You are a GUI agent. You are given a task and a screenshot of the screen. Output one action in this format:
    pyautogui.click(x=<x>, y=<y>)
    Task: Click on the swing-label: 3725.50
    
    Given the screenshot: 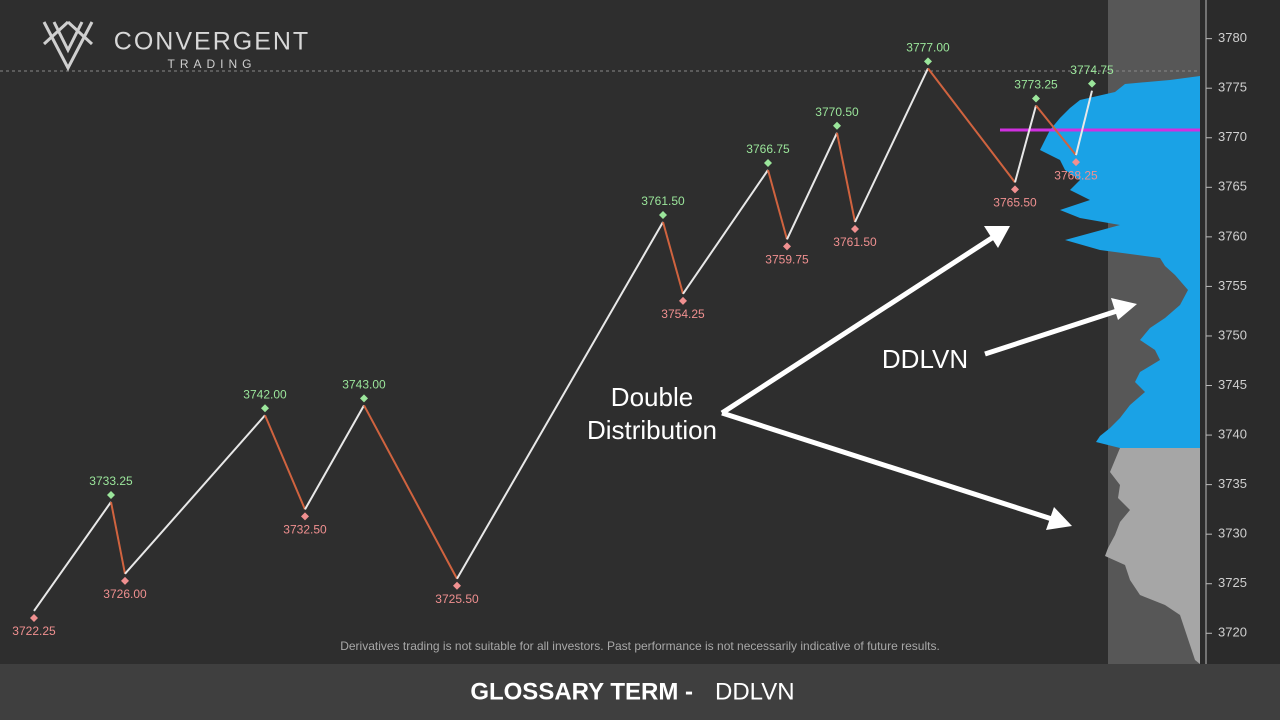 What is the action you would take?
    pyautogui.click(x=457, y=599)
    